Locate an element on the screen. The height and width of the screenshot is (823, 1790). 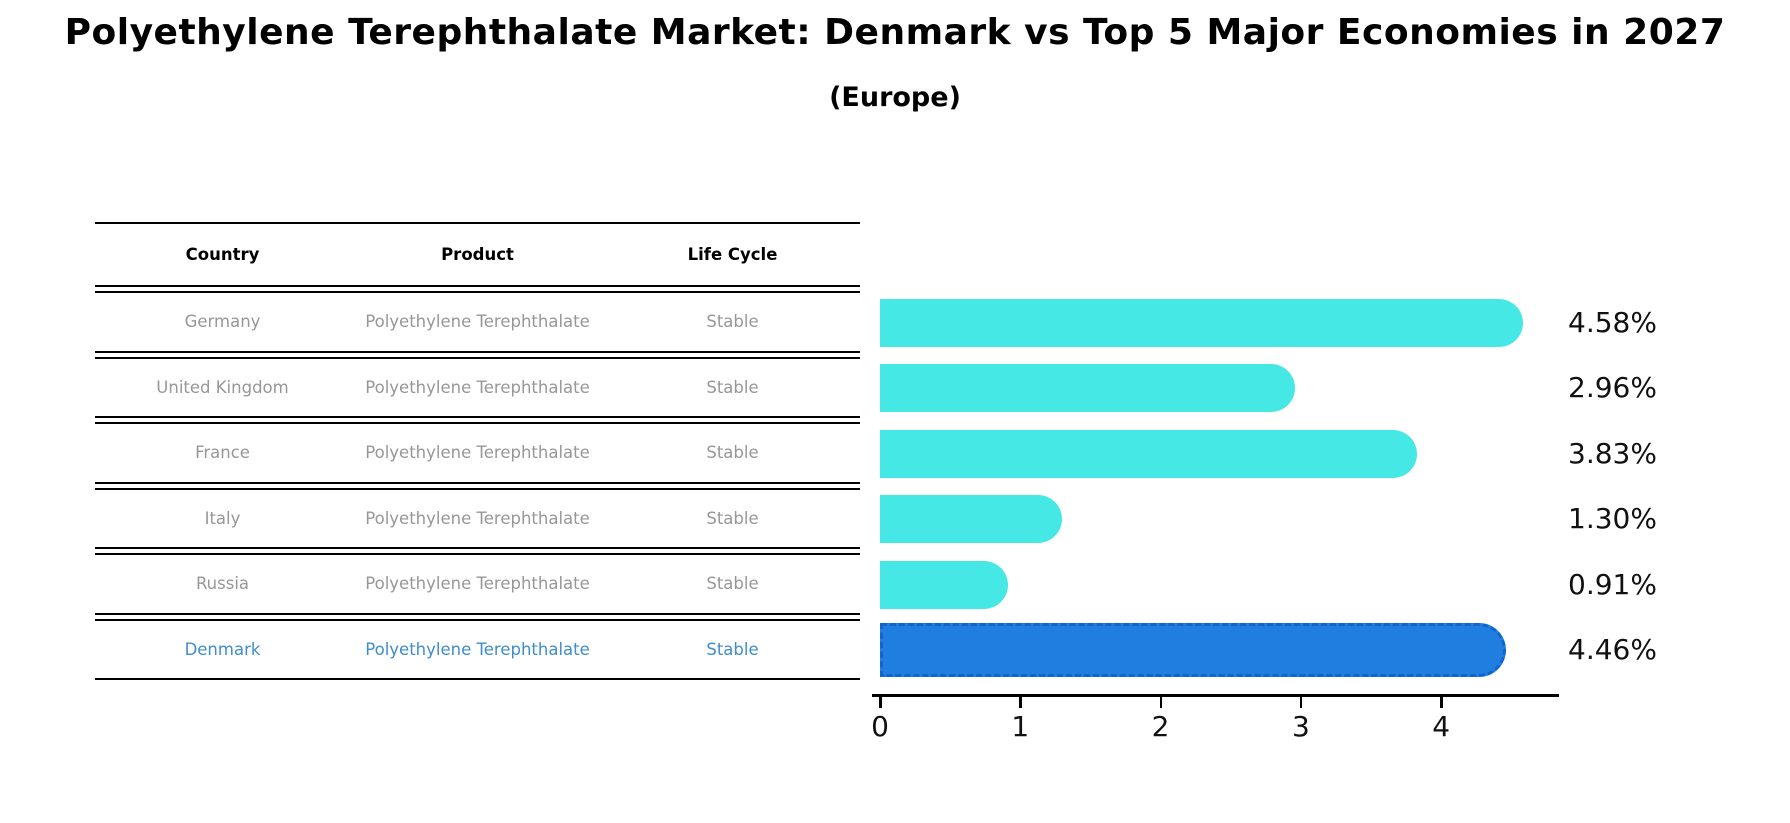
cell-country: France is located at coordinates (222, 453).